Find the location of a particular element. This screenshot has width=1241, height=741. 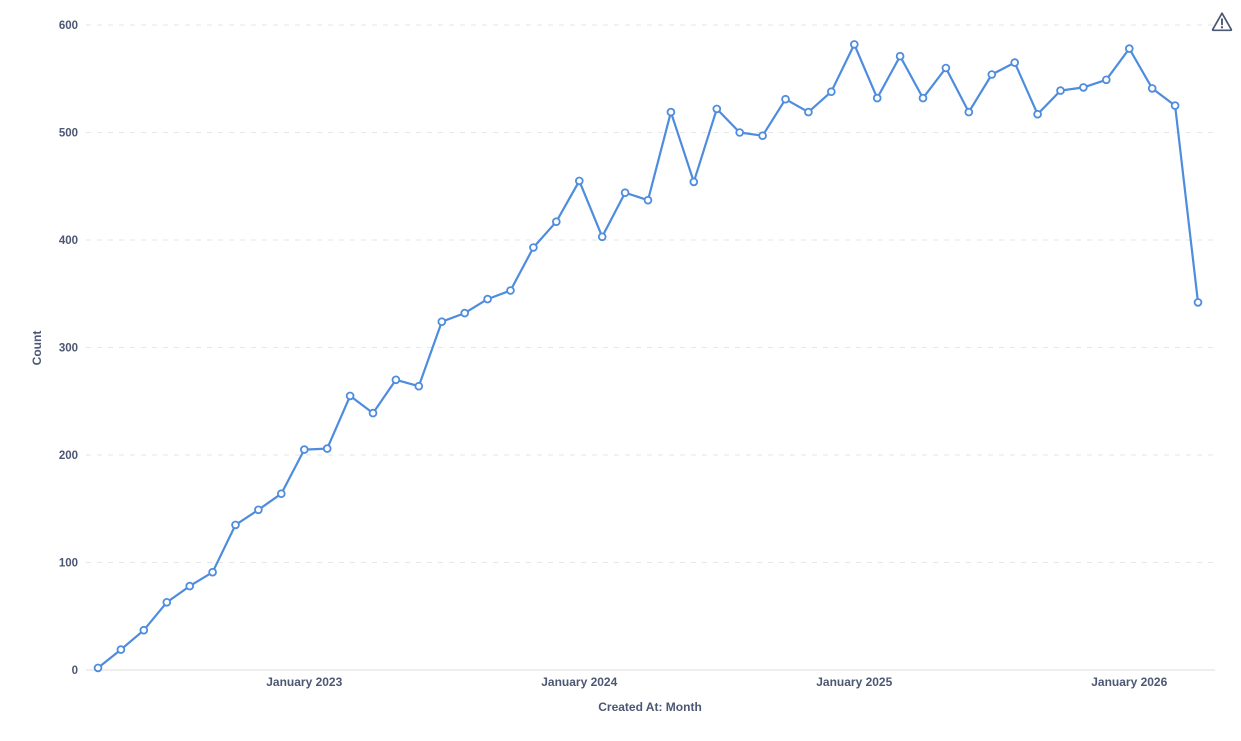

x-tick-label: January 2024 is located at coordinates (579, 682).